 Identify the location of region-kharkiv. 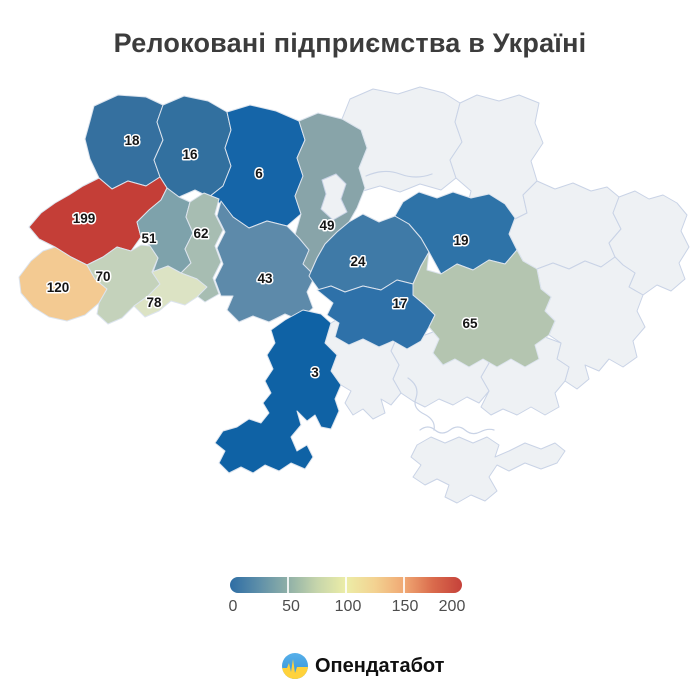
(565, 225).